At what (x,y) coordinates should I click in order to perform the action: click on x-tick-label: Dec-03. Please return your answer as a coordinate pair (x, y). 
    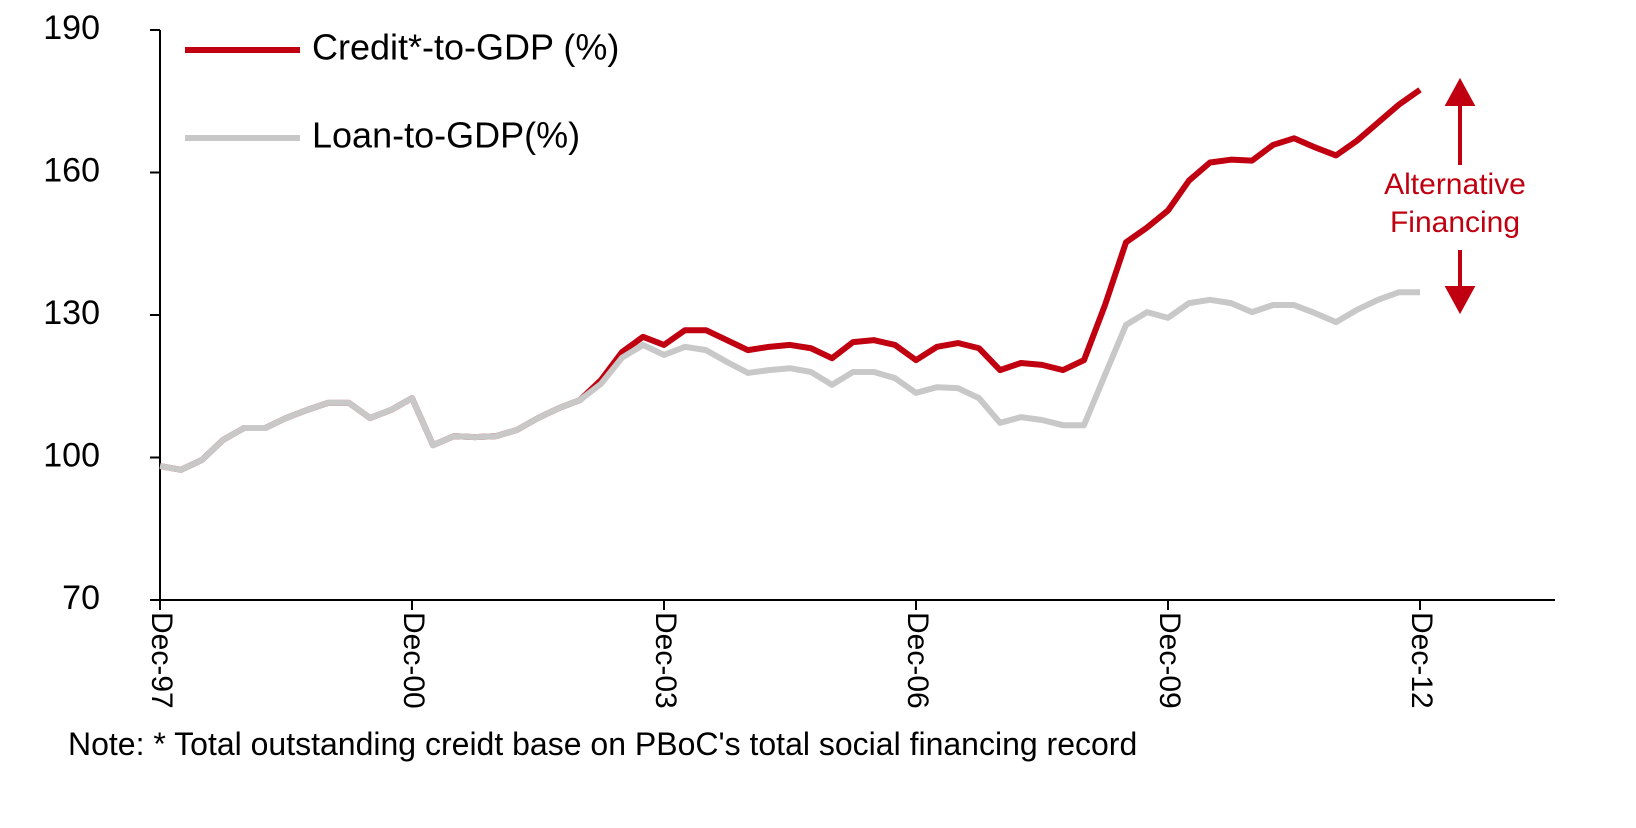
    Looking at the image, I should click on (665, 660).